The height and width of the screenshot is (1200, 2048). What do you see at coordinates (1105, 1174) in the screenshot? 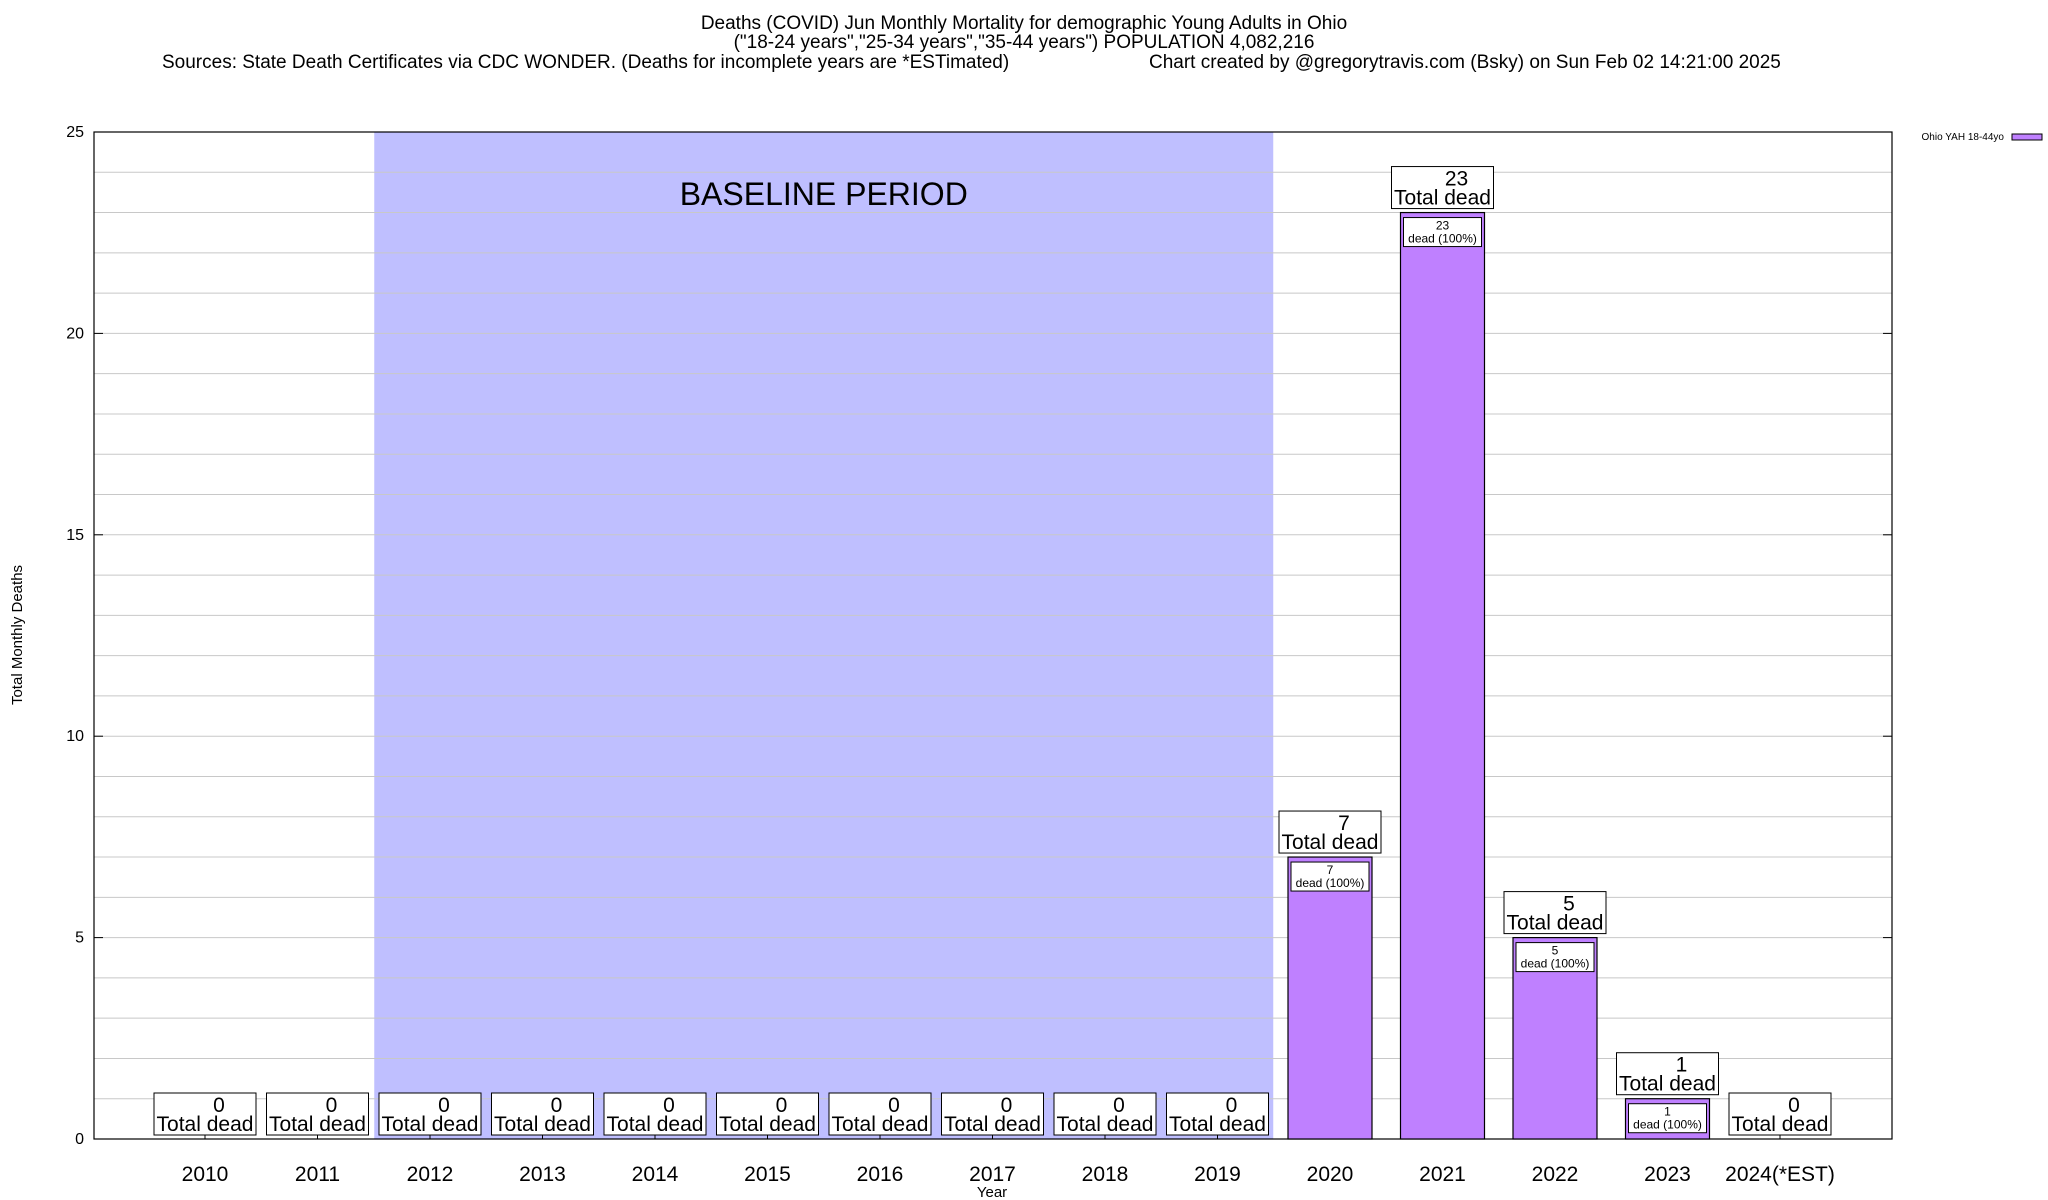
I see `x-tick-label: 2018` at bounding box center [1105, 1174].